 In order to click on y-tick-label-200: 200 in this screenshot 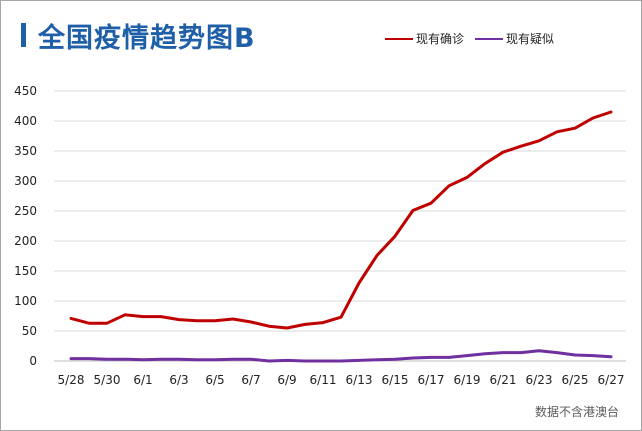, I will do `click(25, 241)`.